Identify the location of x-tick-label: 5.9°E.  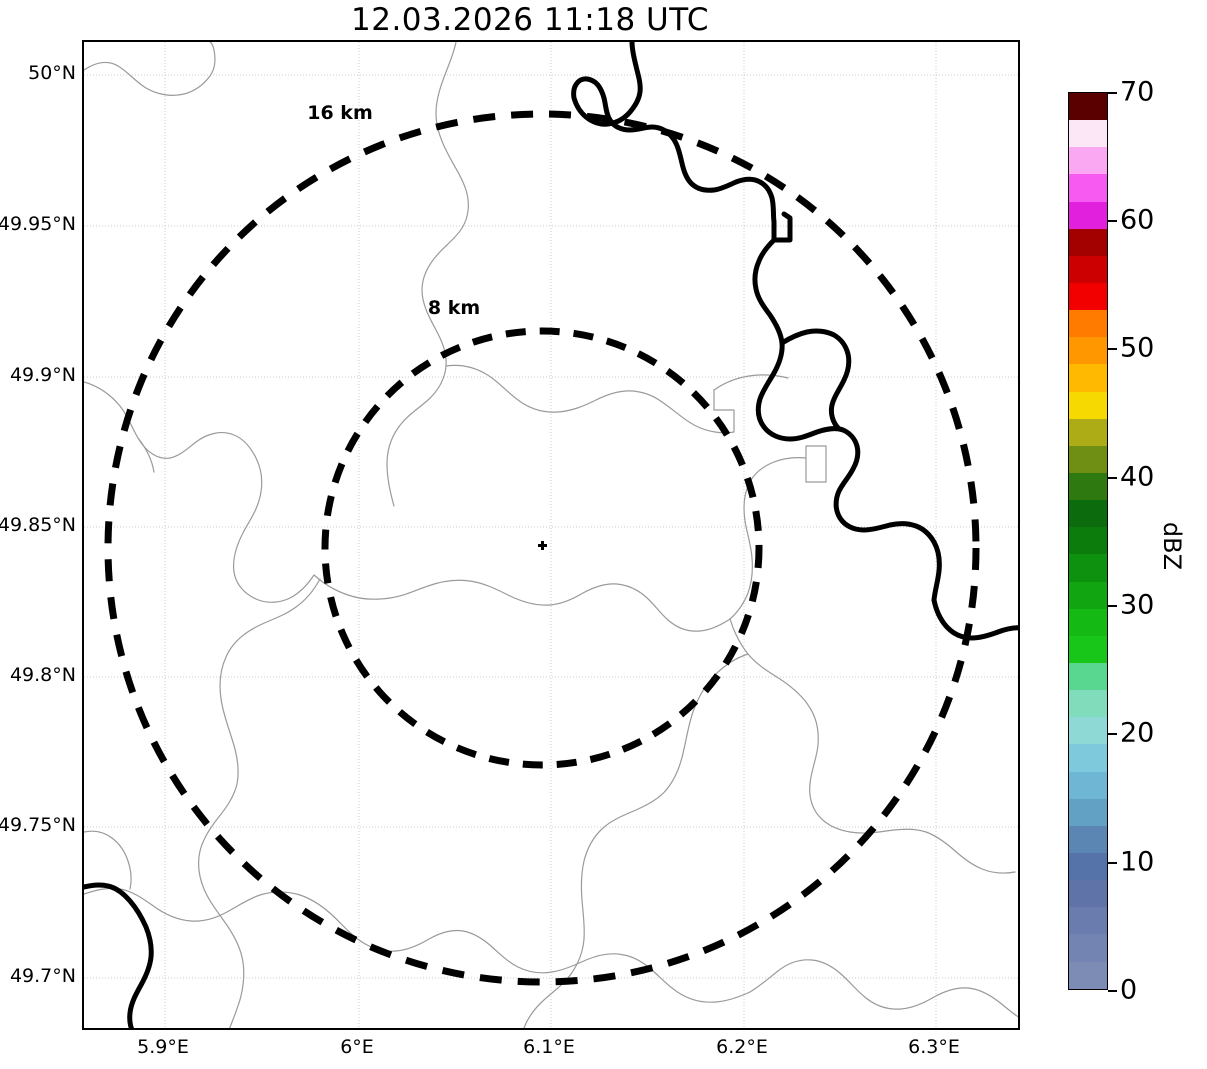
(163, 1047).